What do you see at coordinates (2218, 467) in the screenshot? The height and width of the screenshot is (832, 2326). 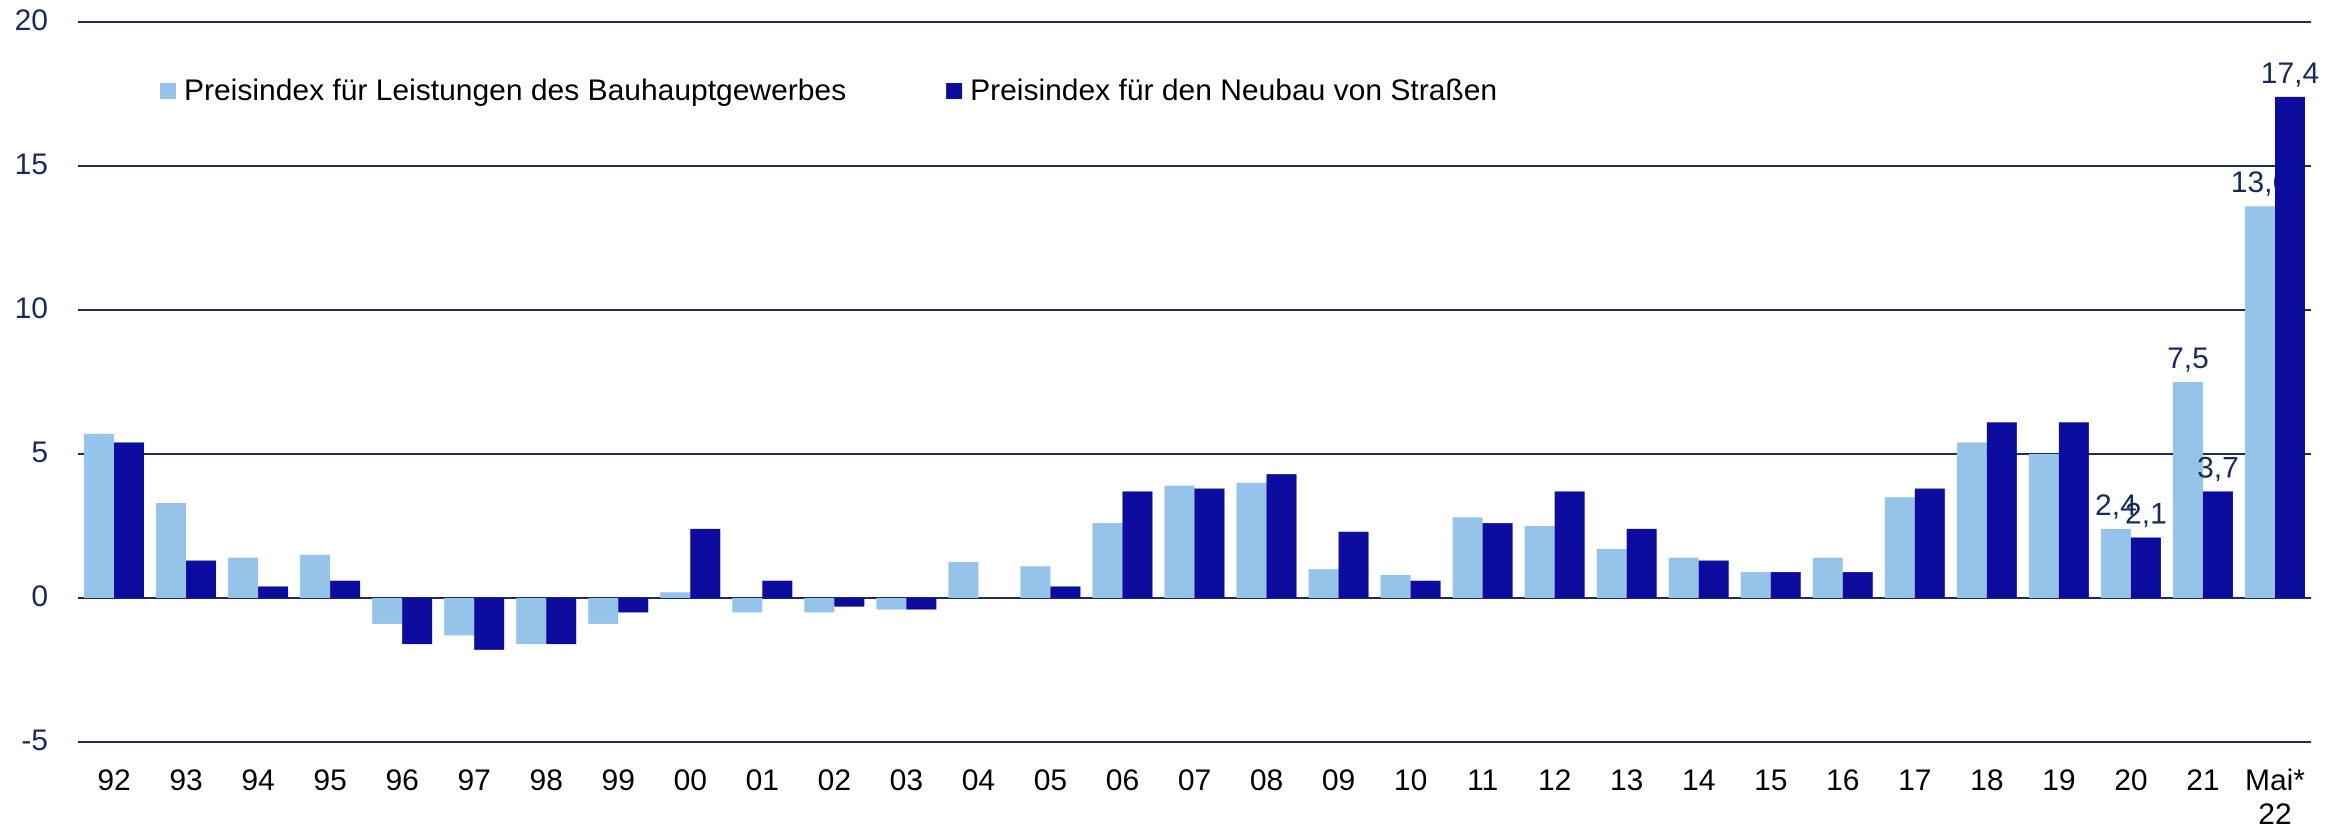 I see `value-label: 3,7` at bounding box center [2218, 467].